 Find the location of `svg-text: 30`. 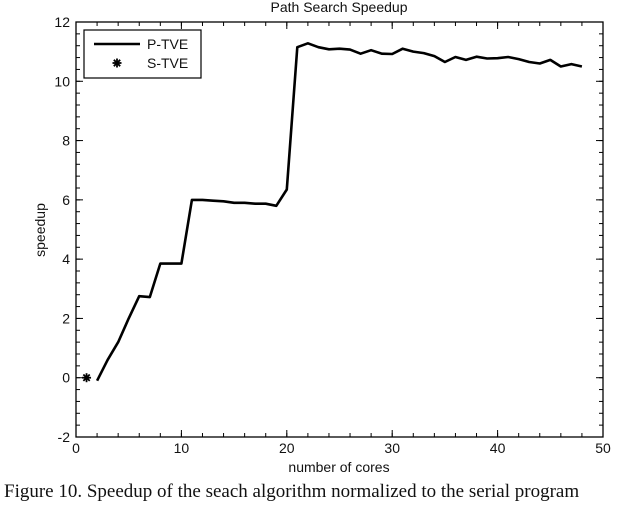

svg-text: 30 is located at coordinates (392, 448).